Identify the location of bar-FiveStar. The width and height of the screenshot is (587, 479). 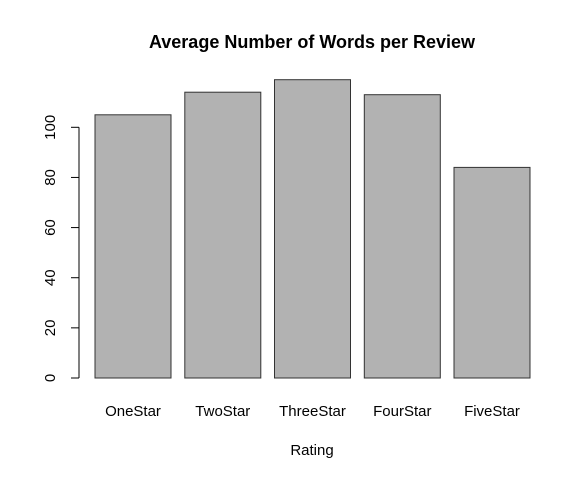
(492, 272).